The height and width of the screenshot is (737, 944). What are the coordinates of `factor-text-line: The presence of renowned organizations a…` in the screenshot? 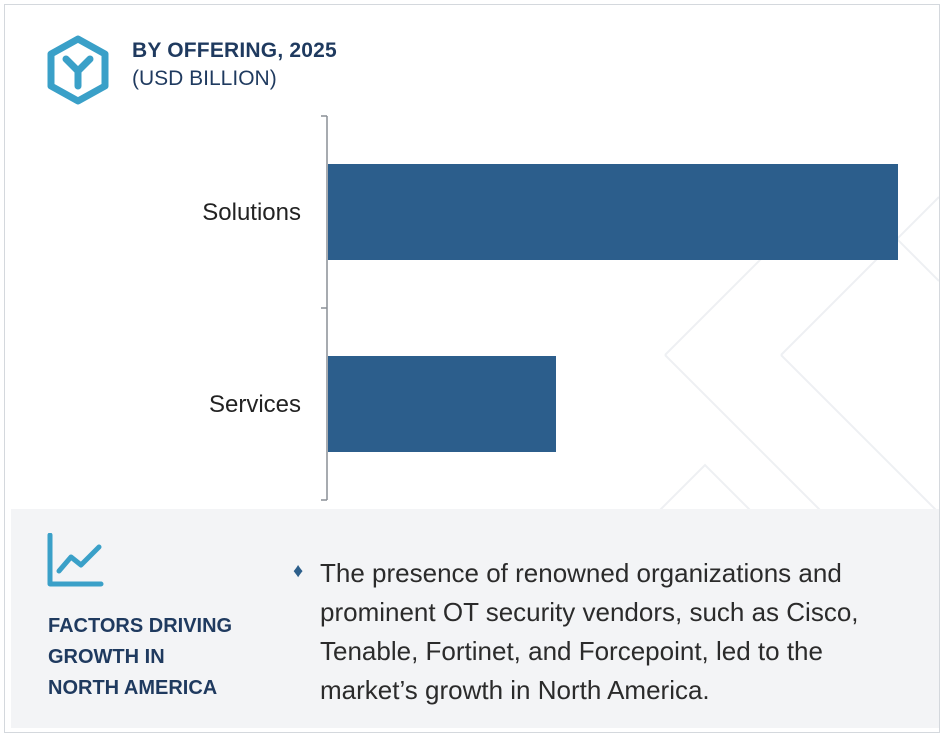 It's located at (581, 573).